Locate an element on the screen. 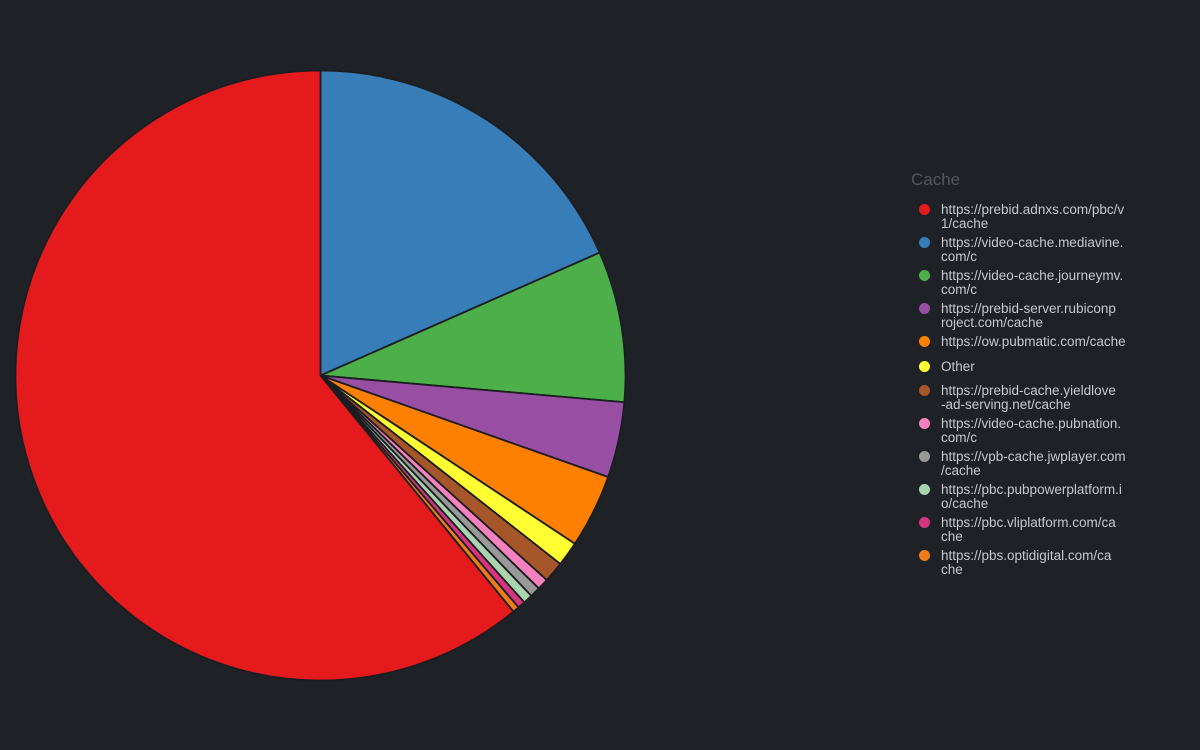 This screenshot has width=1200, height=750. legend-item-video-cache-mediavine-com: https://video-cache.mediavine. com/c is located at coordinates (1044, 249).